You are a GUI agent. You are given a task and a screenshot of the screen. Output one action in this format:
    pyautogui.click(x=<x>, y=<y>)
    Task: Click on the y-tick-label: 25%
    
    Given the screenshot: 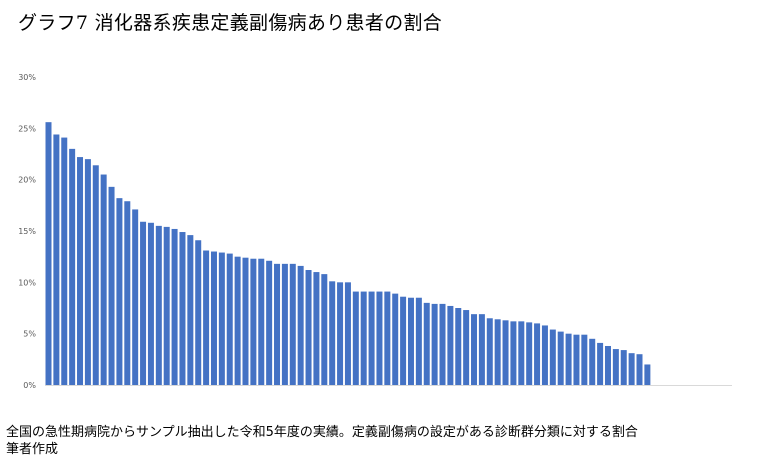 What is the action you would take?
    pyautogui.click(x=27, y=128)
    